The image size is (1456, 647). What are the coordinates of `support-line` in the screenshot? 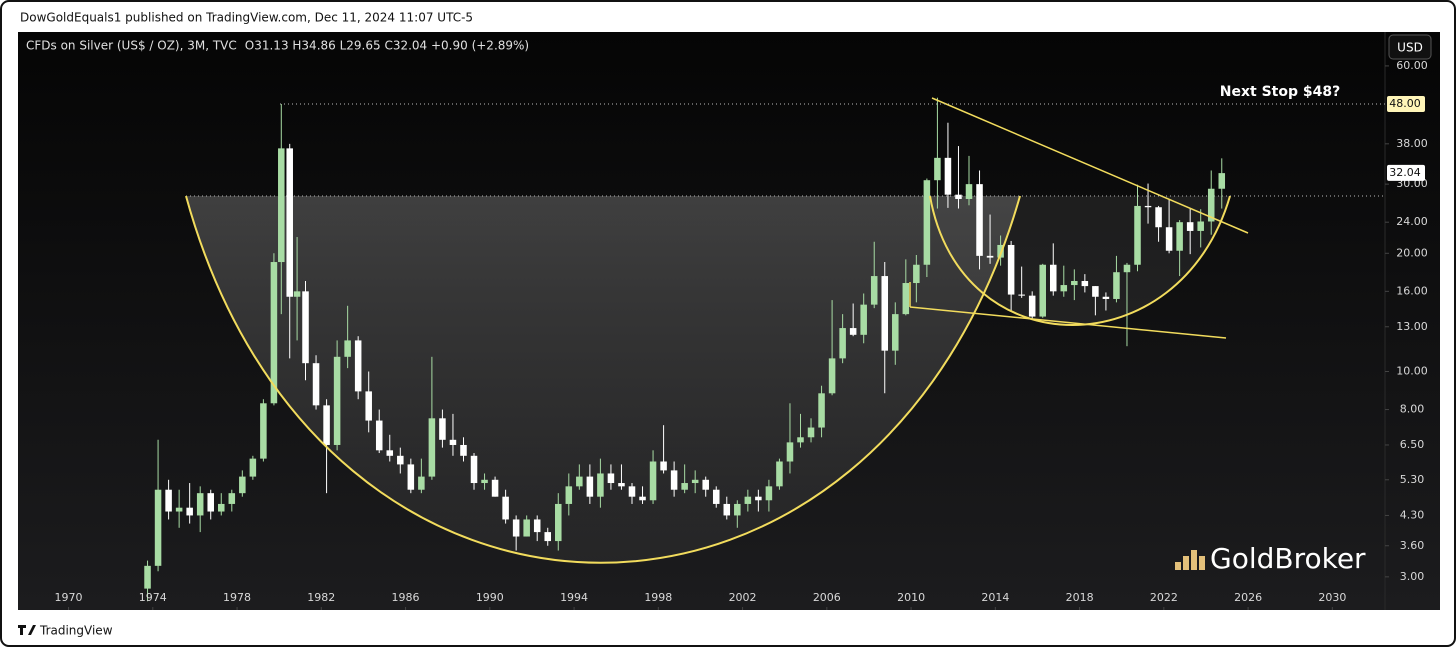 It's located at (1068, 322).